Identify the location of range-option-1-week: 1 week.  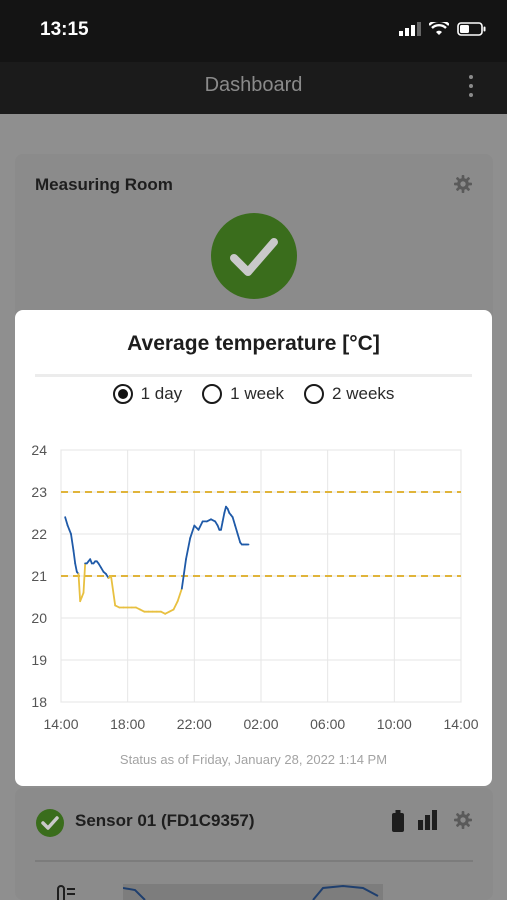
(243, 394).